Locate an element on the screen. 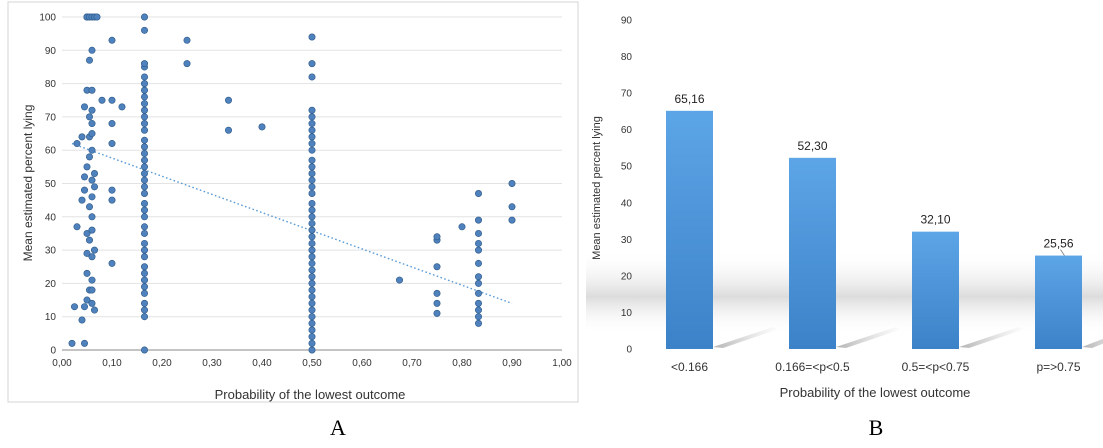  bar-value-label: 52,30 is located at coordinates (812, 146).